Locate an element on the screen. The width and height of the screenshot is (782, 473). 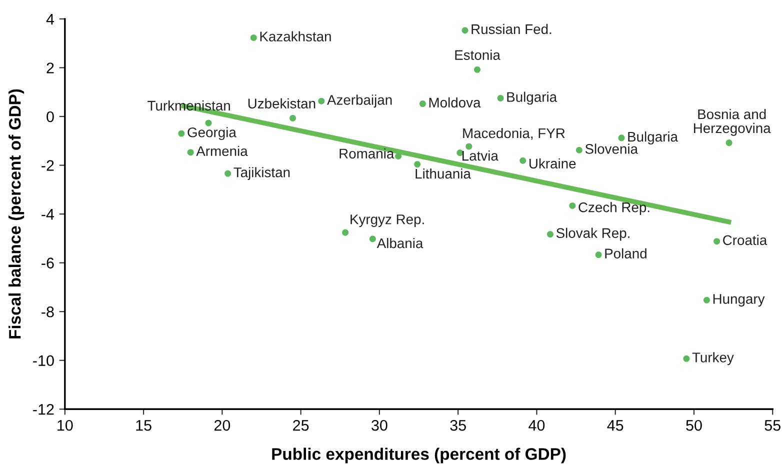
y-tick-label: -8 is located at coordinates (48, 312).